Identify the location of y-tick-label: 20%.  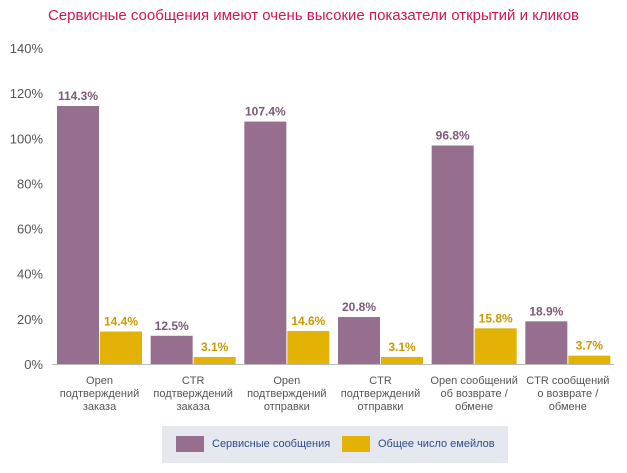
(30, 319).